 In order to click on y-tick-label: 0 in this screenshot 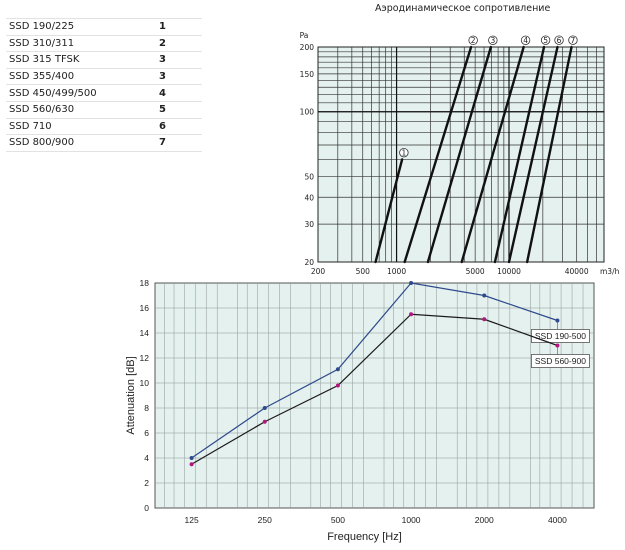, I will do `click(146, 508)`.